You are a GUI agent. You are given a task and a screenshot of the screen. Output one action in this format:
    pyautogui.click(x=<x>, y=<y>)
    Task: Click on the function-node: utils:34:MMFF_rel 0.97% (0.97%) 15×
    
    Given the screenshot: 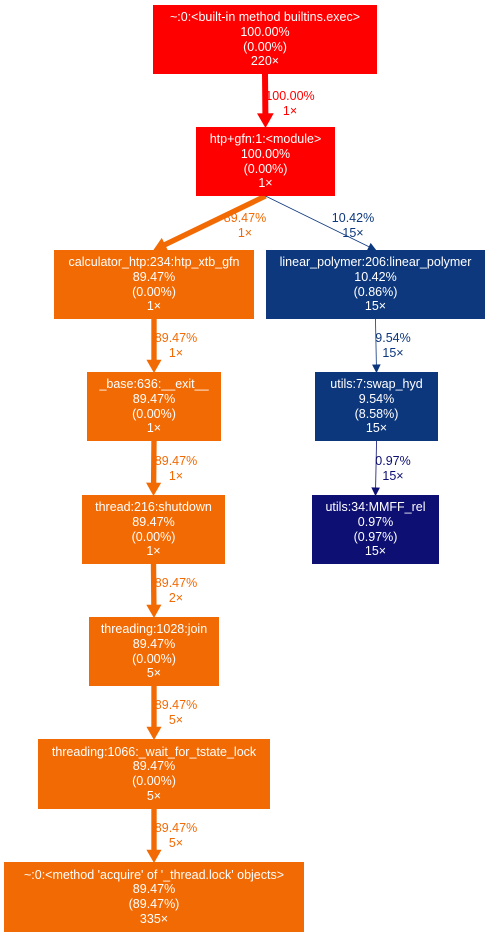 What is the action you would take?
    pyautogui.click(x=375, y=529)
    